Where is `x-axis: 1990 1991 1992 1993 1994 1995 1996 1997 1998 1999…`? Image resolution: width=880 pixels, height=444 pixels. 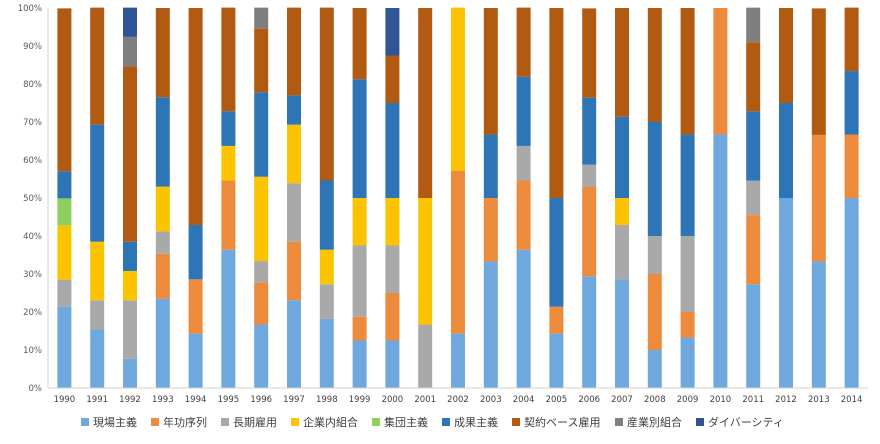 x-axis: 1990 1991 1992 1993 1994 1995 1996 1997 1998 1999… is located at coordinates (458, 396).